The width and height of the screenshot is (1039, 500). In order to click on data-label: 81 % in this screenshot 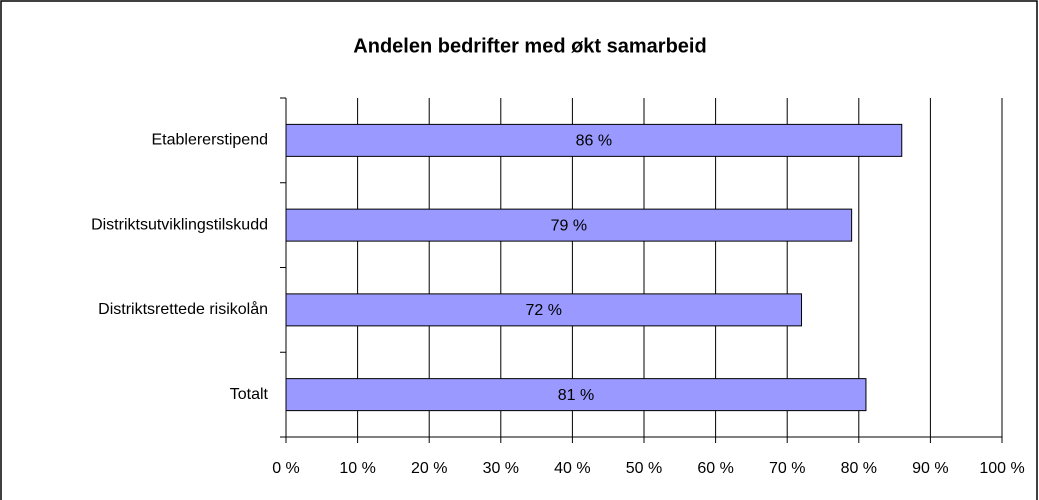, I will do `click(576, 395)`.